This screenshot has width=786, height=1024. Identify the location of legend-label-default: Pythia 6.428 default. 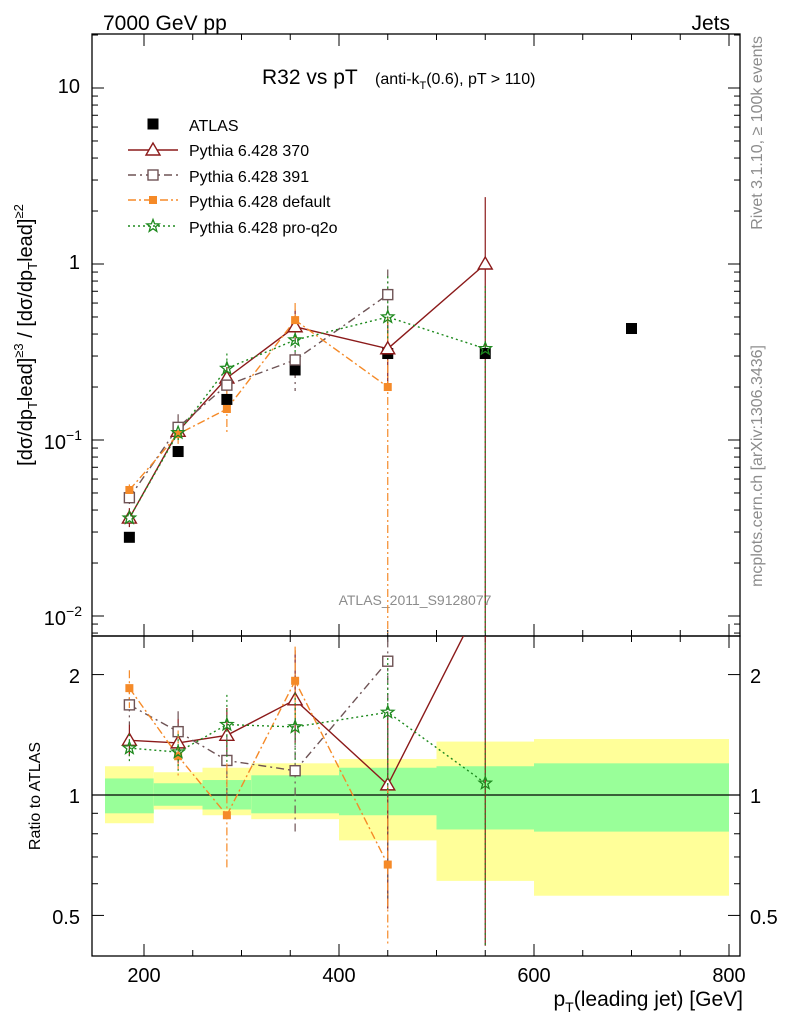
(260, 202).